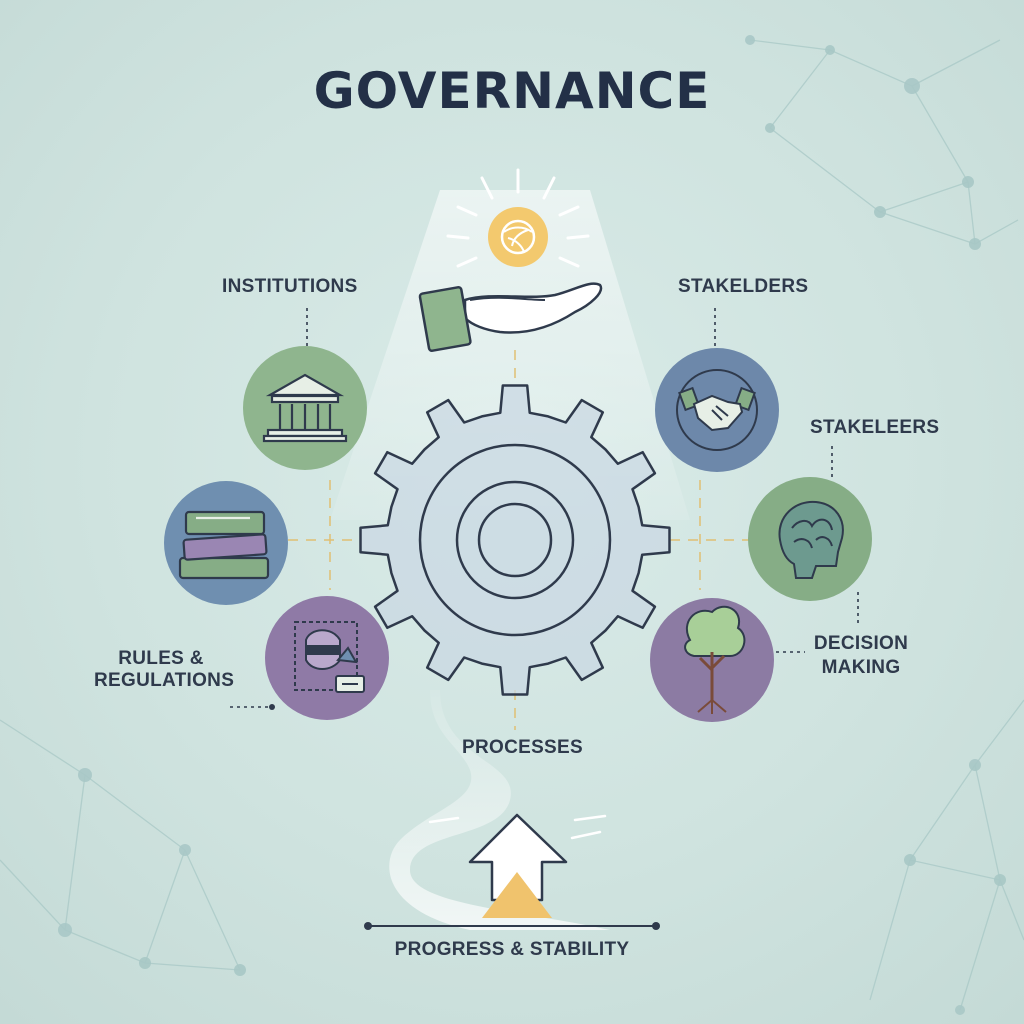  I want to click on label-decision-line1: DECISION, so click(861, 643).